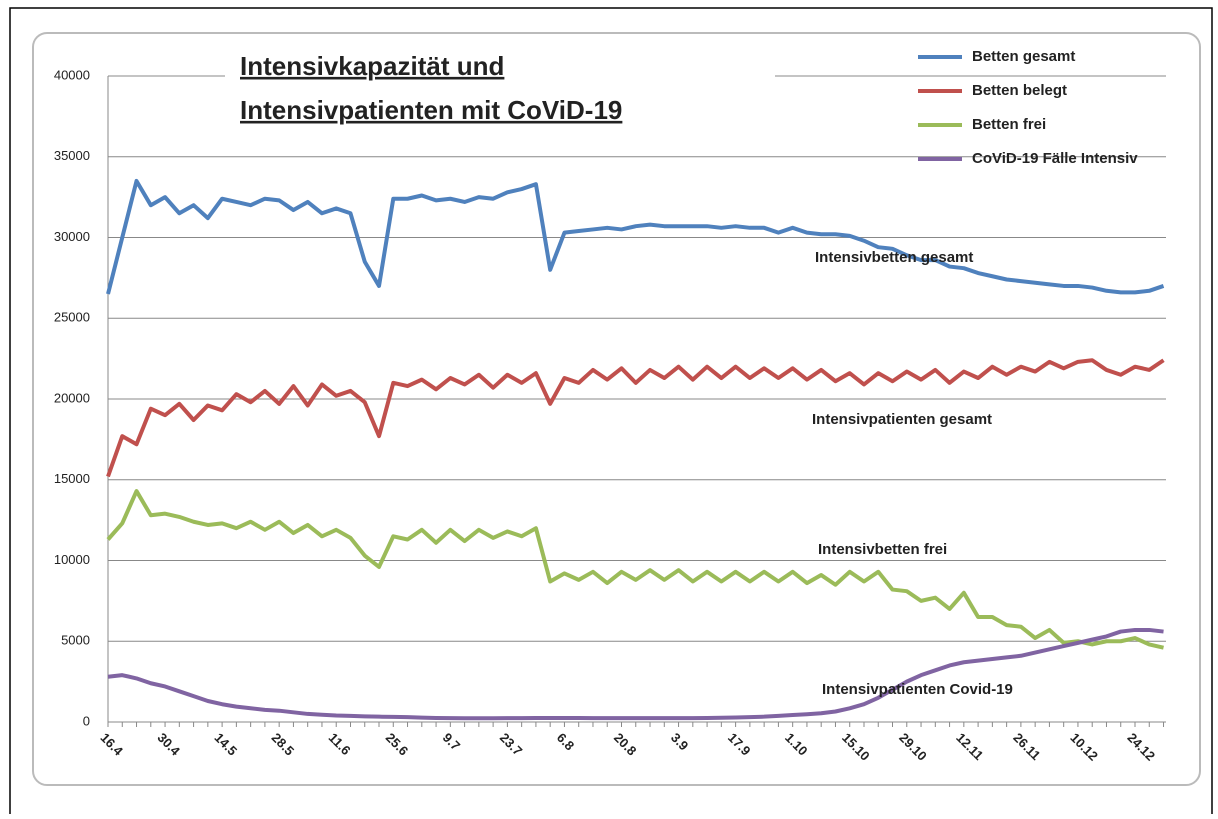  What do you see at coordinates (917, 689) in the screenshot?
I see `annotation: Intensivpatienten Covid-19` at bounding box center [917, 689].